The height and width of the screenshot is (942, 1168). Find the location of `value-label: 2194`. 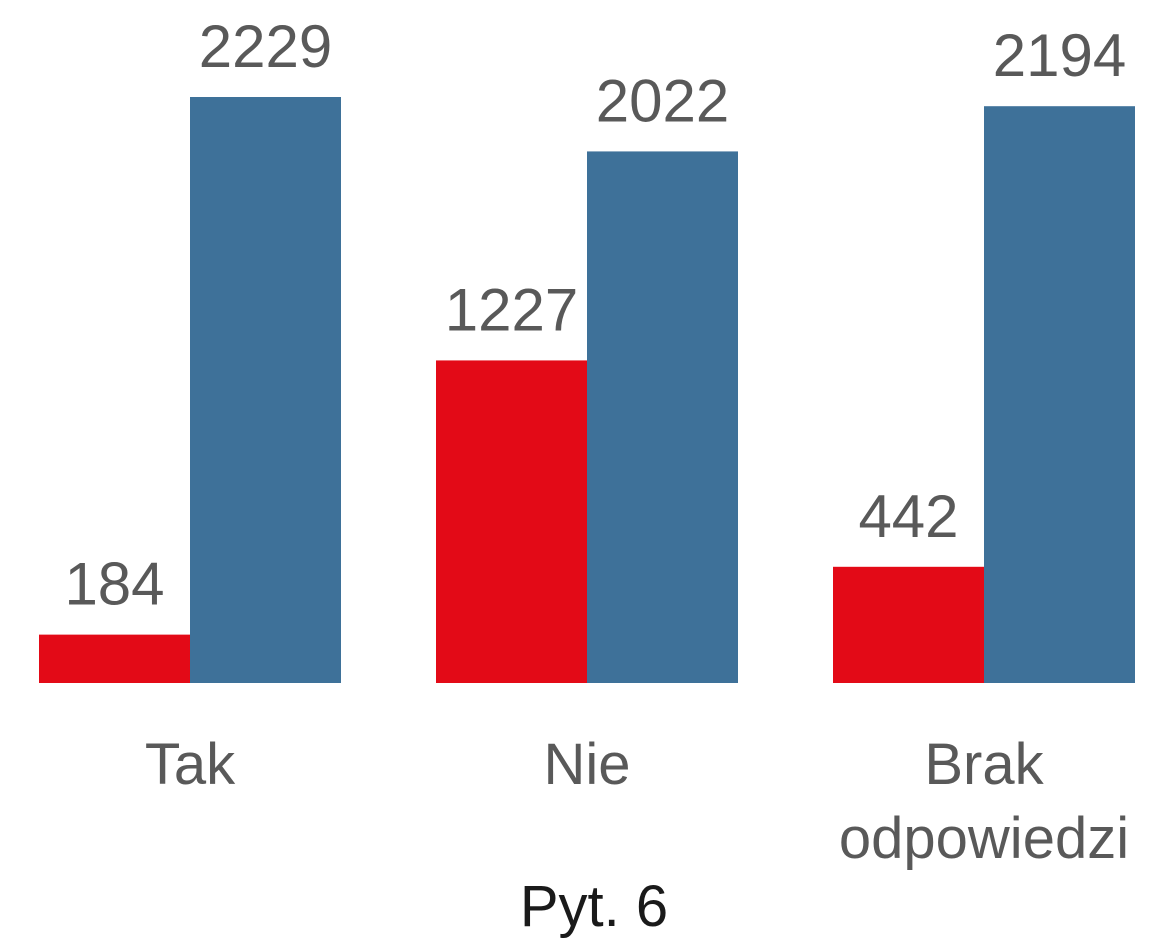

value-label: 2194 is located at coordinates (1059, 55).